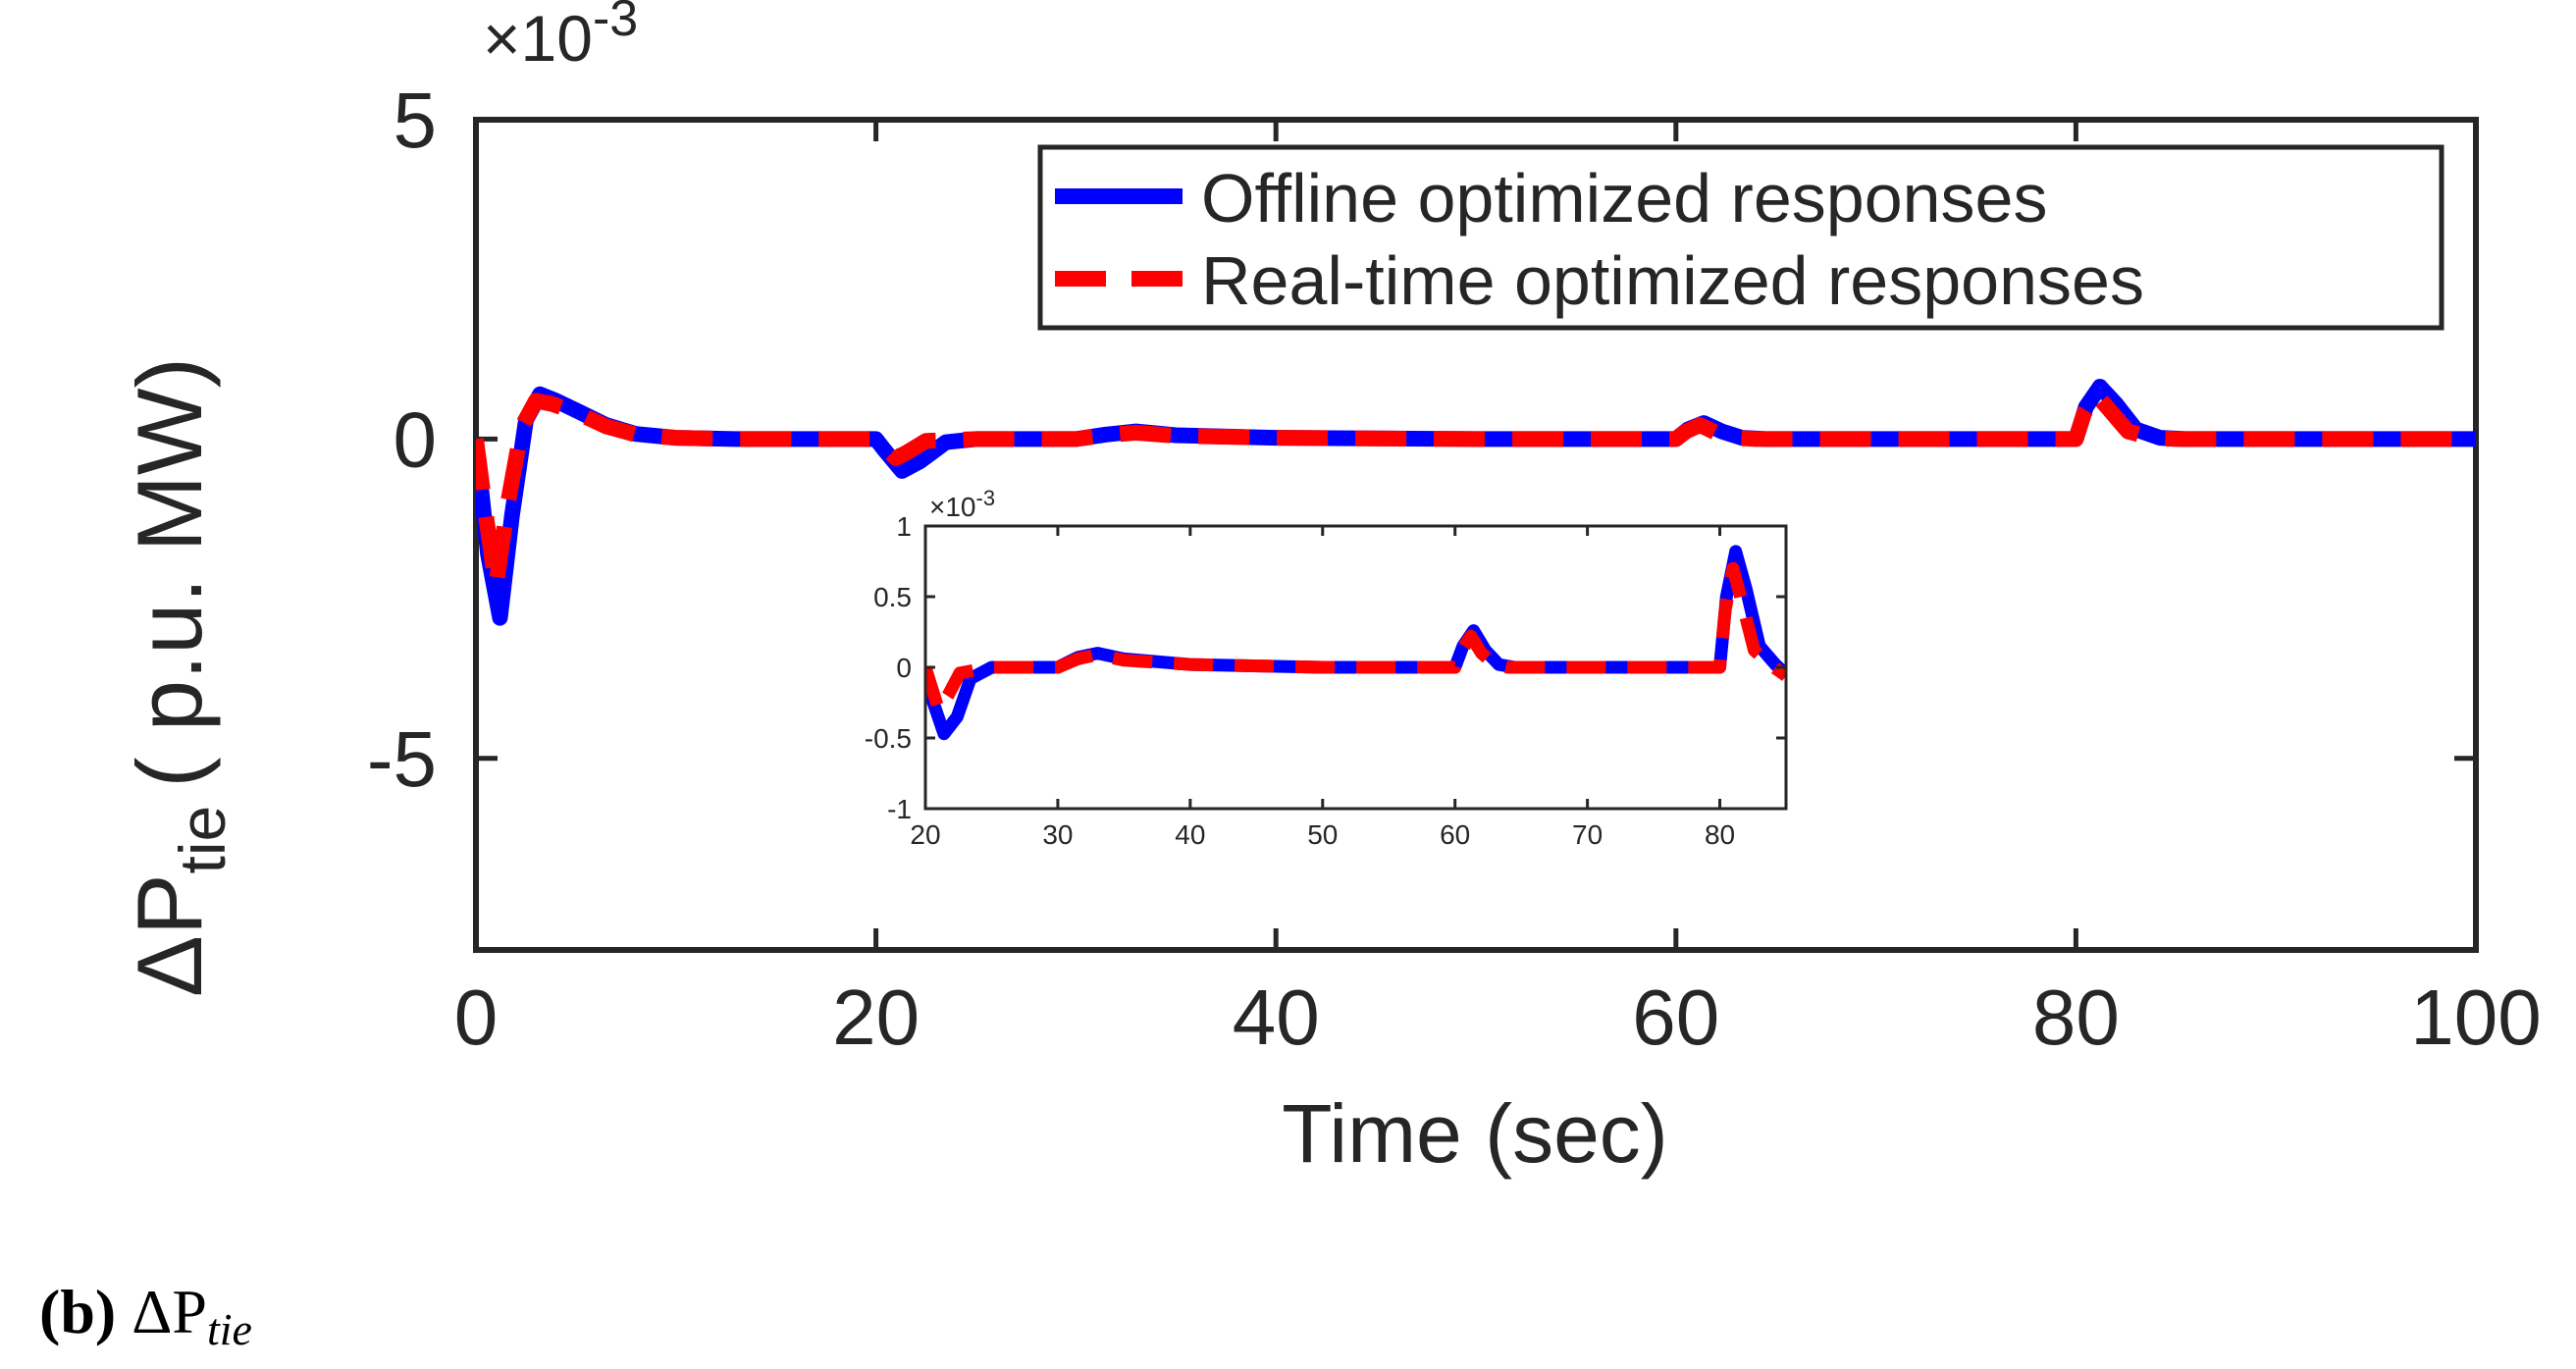 The image size is (2576, 1369). I want to click on x-tick-label: 30, so click(1057, 834).